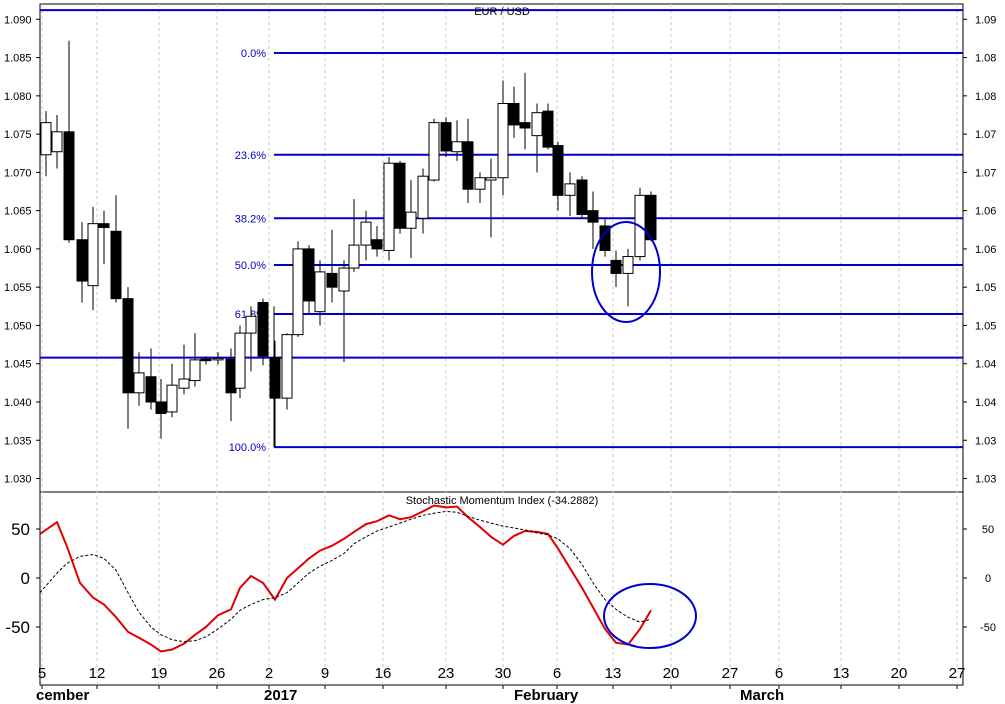  Describe the element at coordinates (18, 441) in the screenshot. I see `left-tick-label: 1.035` at that location.